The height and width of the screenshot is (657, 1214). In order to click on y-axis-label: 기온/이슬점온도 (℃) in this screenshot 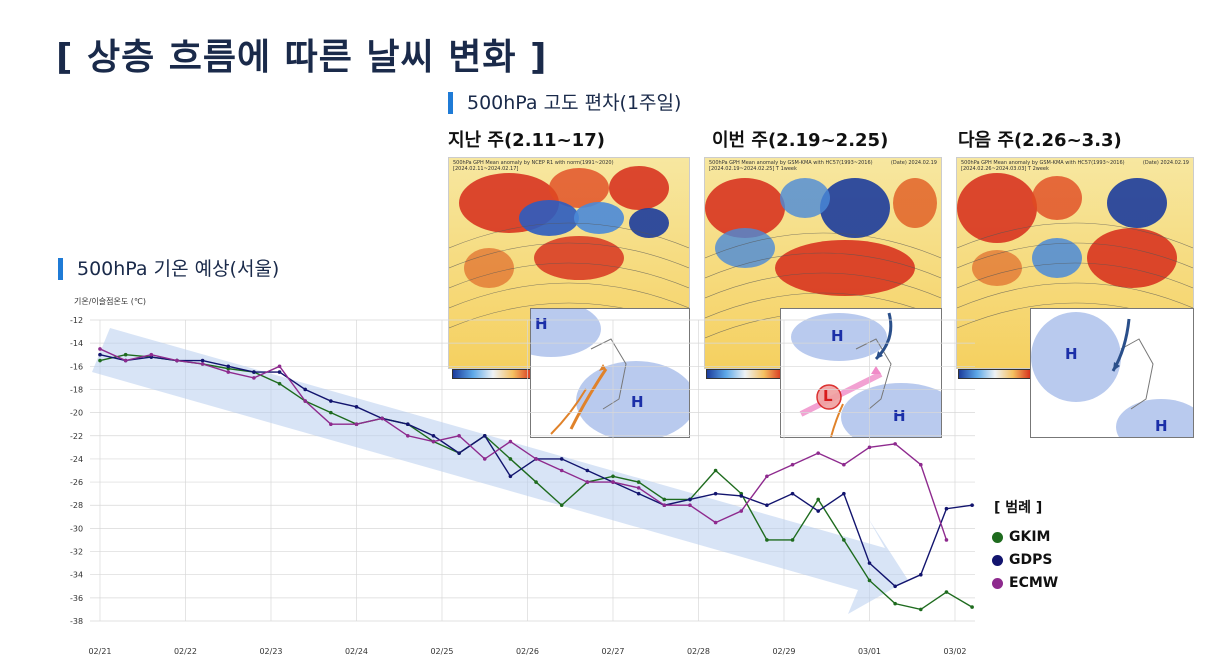, I will do `click(110, 301)`.